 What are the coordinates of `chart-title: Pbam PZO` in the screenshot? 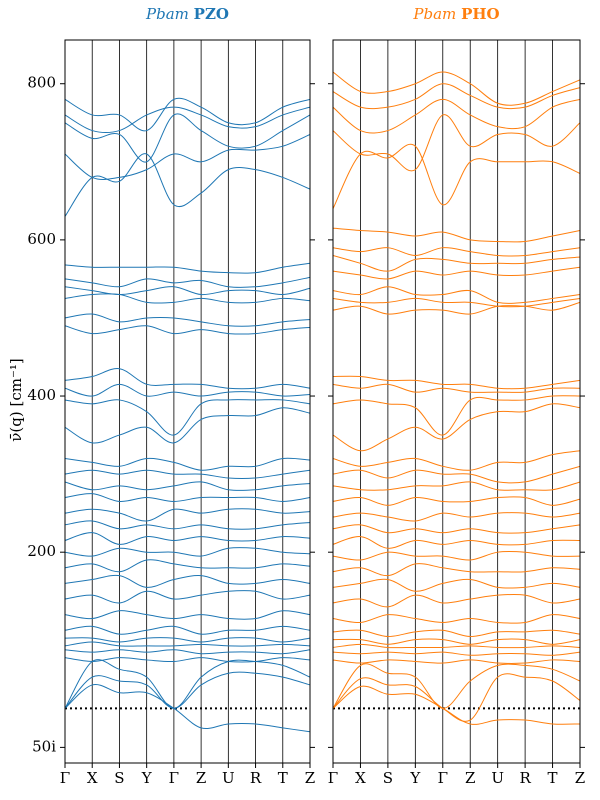 It's located at (187, 14).